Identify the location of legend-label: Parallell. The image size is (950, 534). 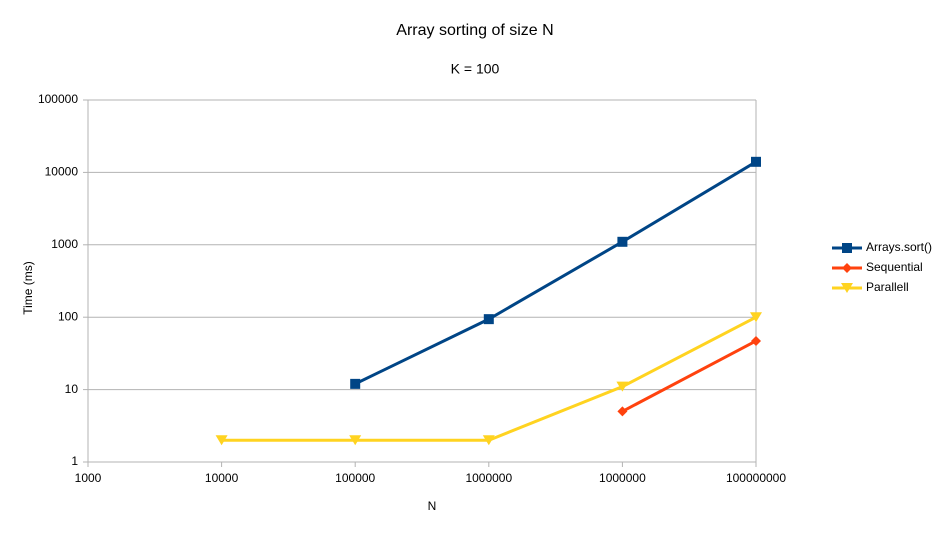
(887, 287).